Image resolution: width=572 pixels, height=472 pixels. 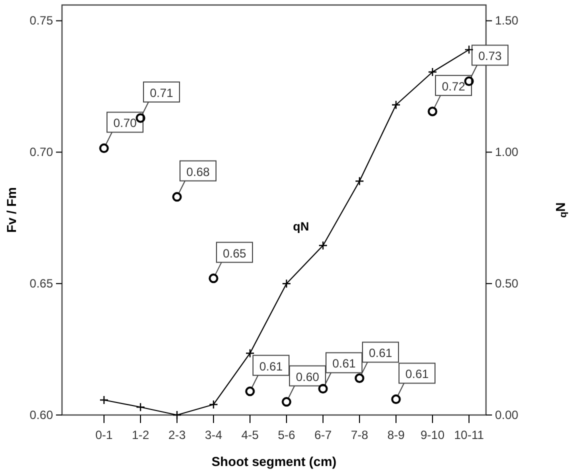 What do you see at coordinates (162, 93) in the screenshot?
I see `data-label: 0.71` at bounding box center [162, 93].